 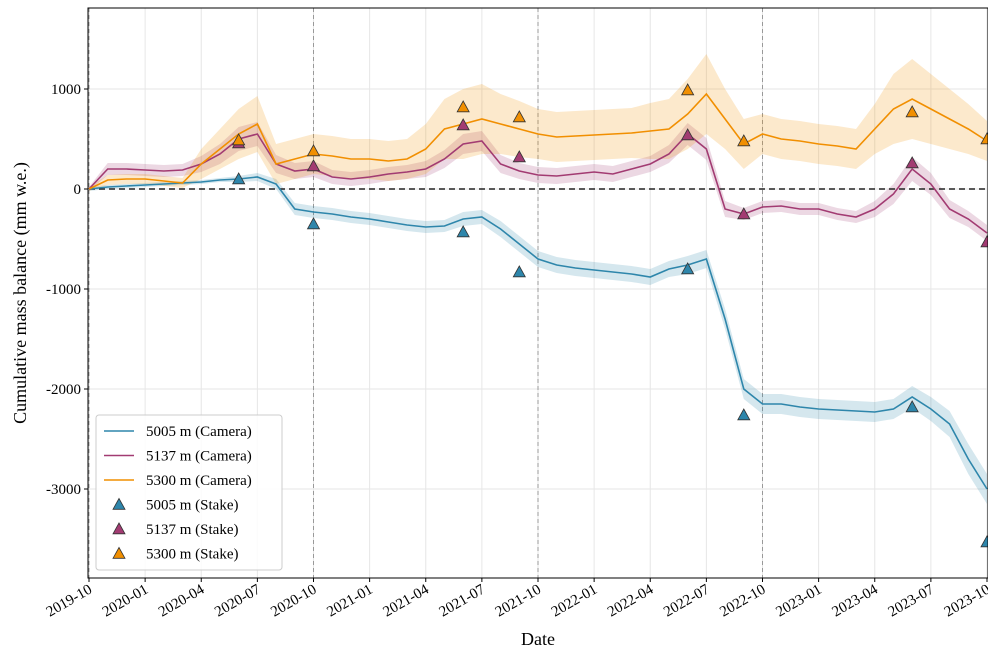 I want to click on x-tick-label: 2021-07, so click(x=463, y=600).